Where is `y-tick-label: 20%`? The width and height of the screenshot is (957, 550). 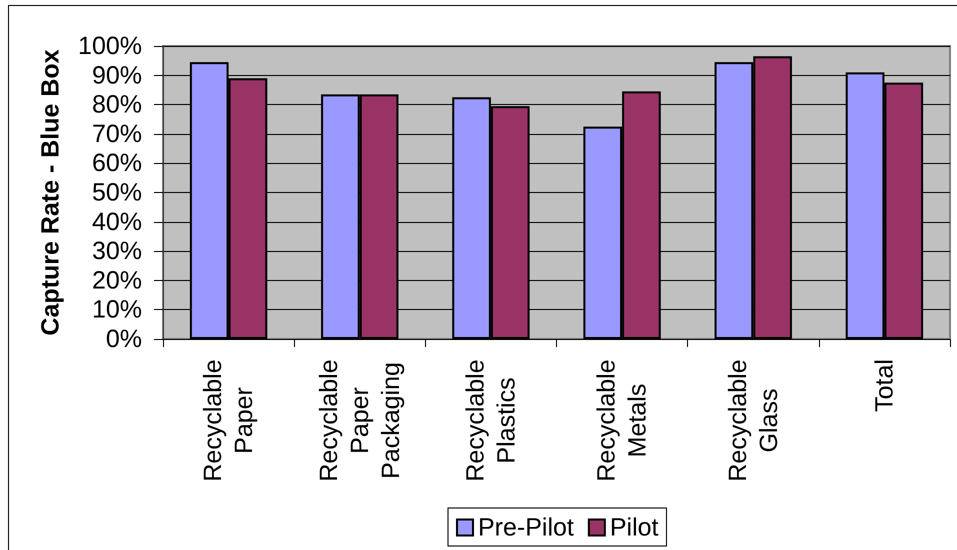 y-tick-label: 20% is located at coordinates (117, 280).